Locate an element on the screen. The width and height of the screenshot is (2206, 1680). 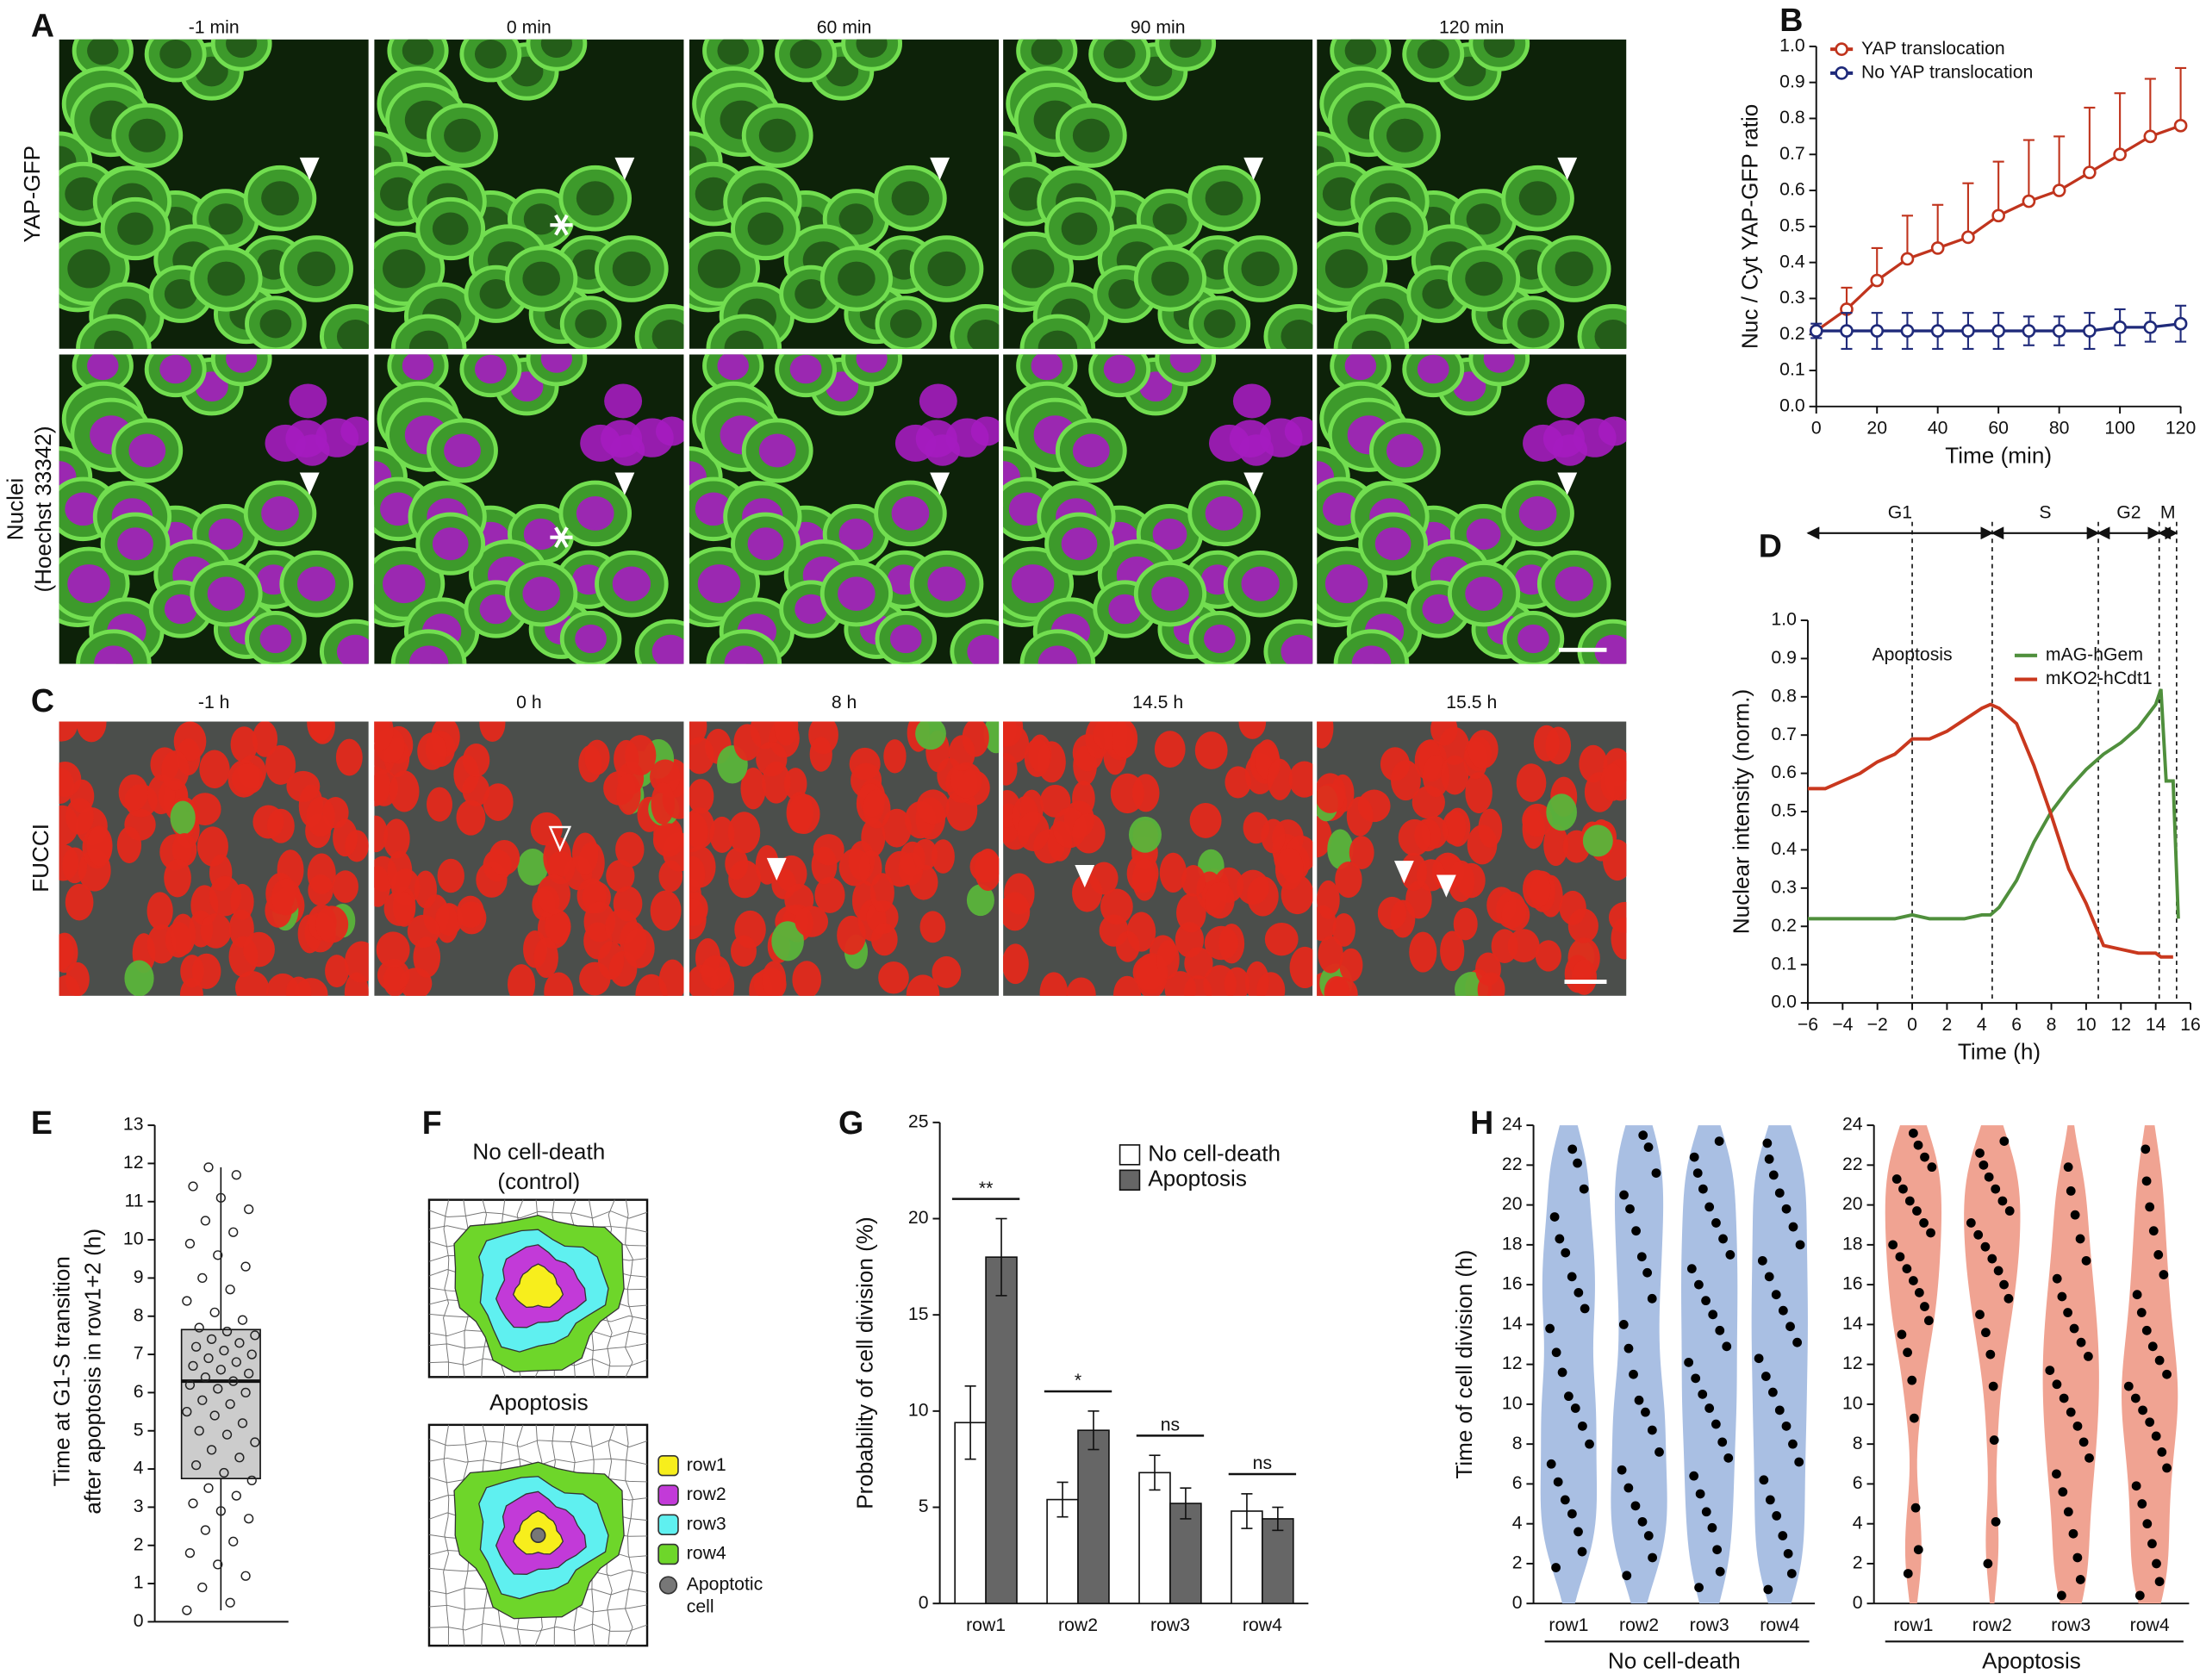
y-tick-label: 3 is located at coordinates (139, 1506).